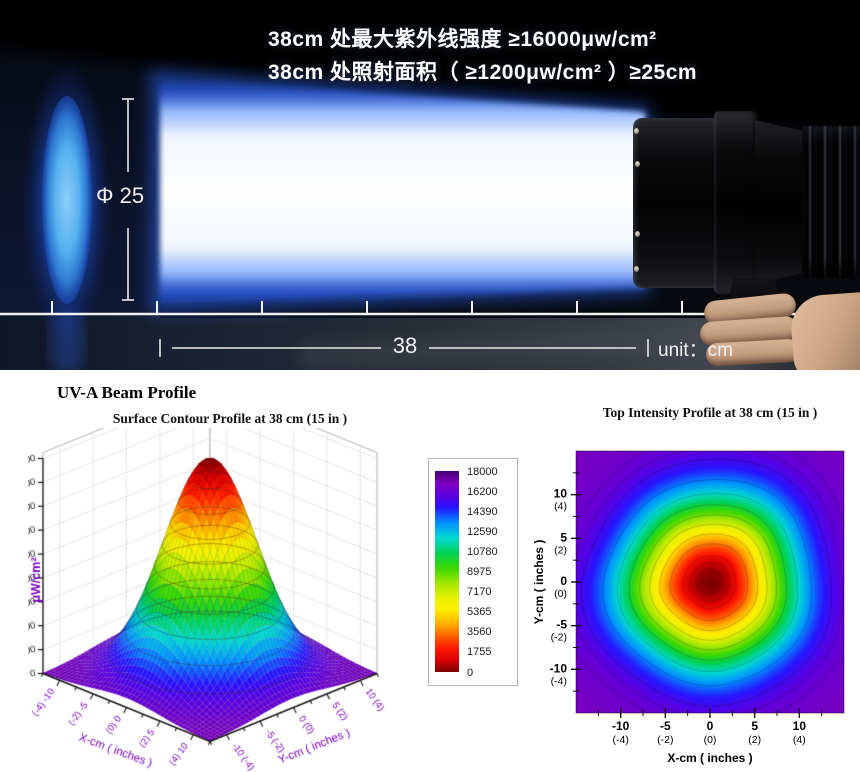 This screenshot has width=860, height=772. What do you see at coordinates (482, 471) in the screenshot?
I see `colorbar-level-label: 18000` at bounding box center [482, 471].